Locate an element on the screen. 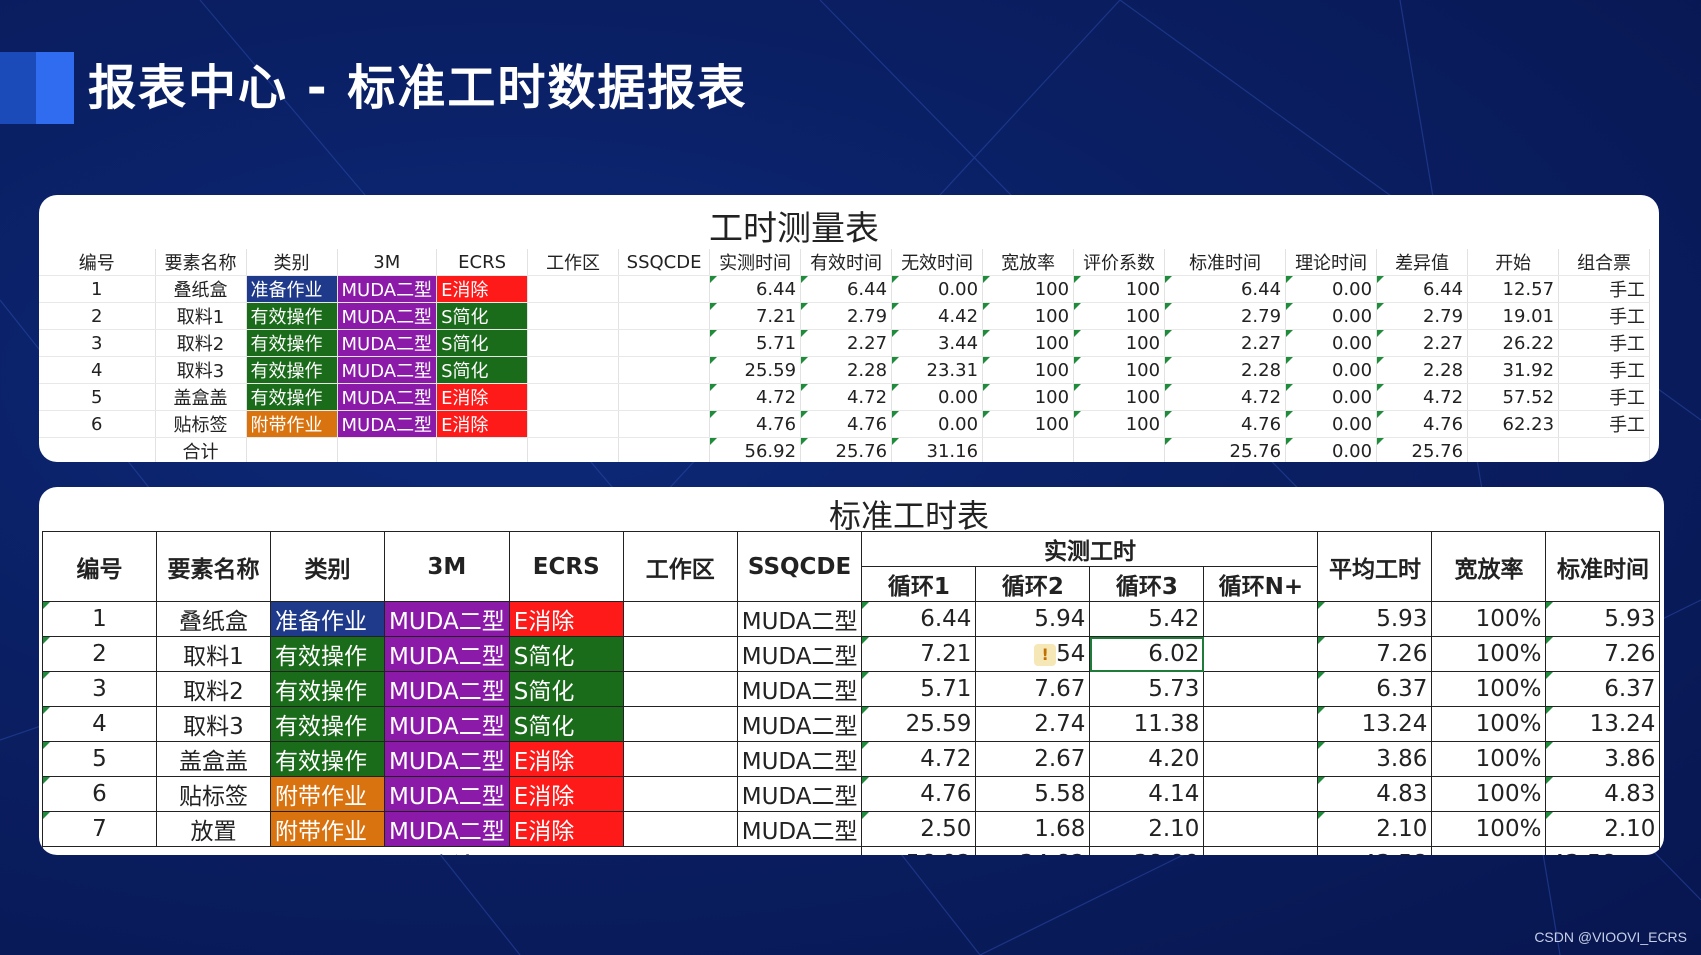  table1-cell-start: 26.22 is located at coordinates (1513, 343).